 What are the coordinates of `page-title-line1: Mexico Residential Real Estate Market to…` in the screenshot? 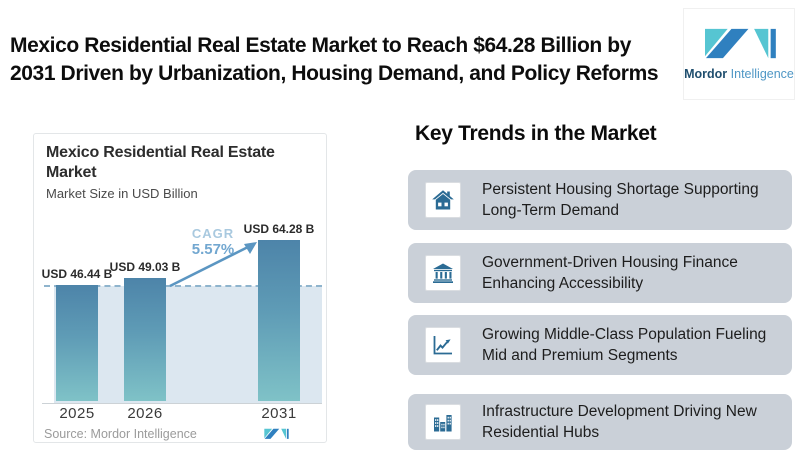 It's located at (320, 45).